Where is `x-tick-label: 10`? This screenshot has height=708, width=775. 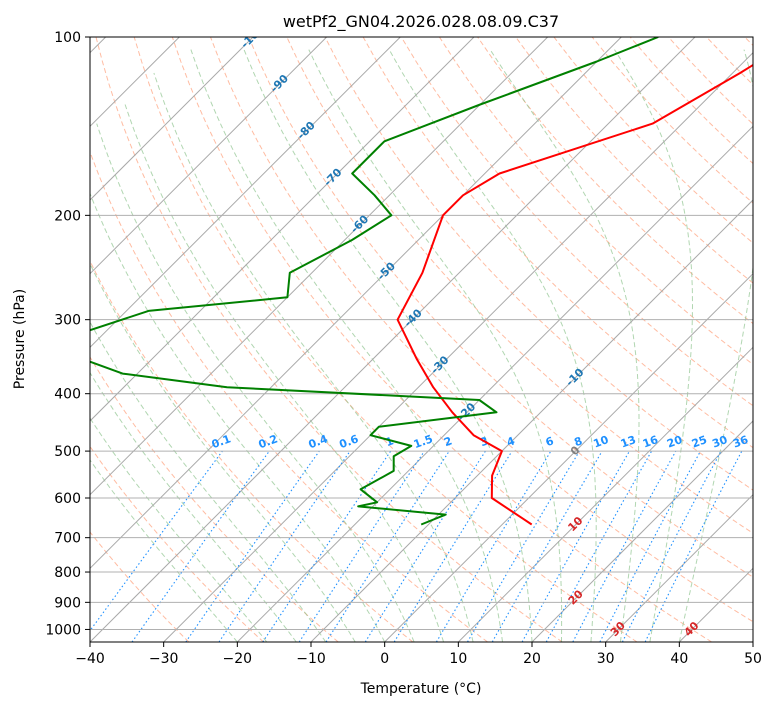 x-tick-label: 10 is located at coordinates (458, 659).